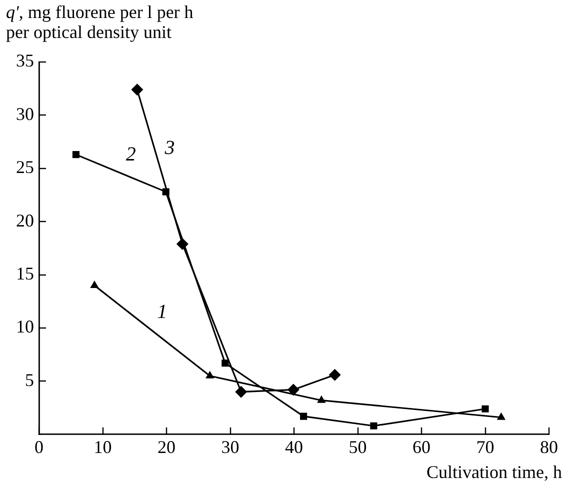 The image size is (568, 491). Describe the element at coordinates (25, 326) in the screenshot. I see `y-tick-label: 10` at that location.